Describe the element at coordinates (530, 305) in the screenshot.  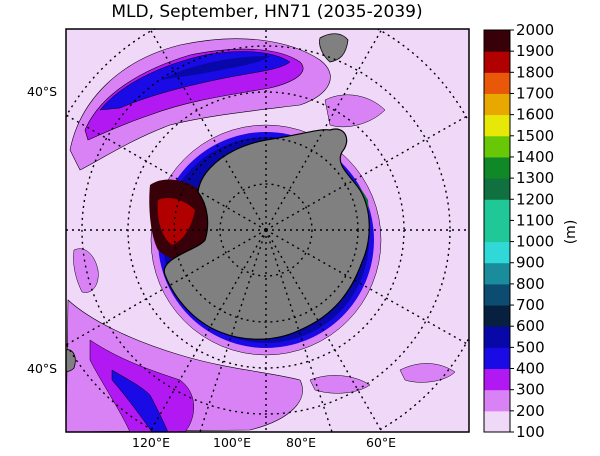
I see `colorbar-tick-label: 700` at that location.